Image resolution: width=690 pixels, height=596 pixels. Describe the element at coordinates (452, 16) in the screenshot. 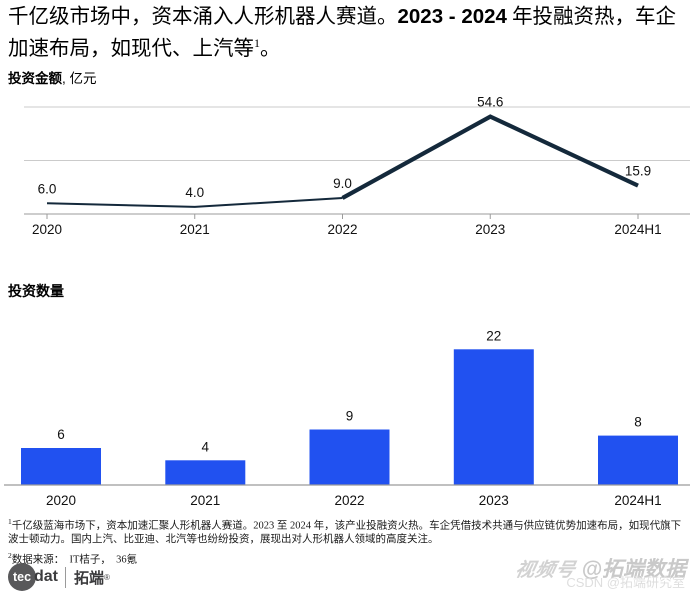

I see `title-bold-years: 2023 - 2024` at that location.